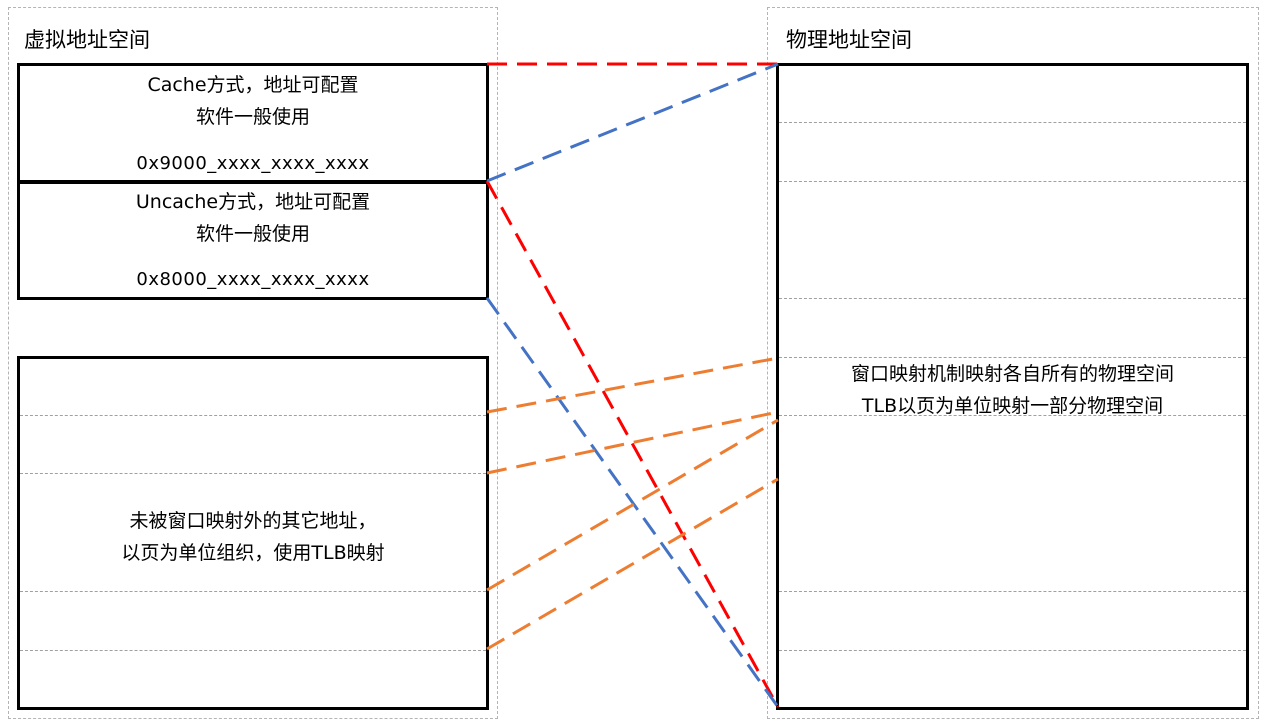 The image size is (1265, 726). Describe the element at coordinates (253, 163) in the screenshot. I see `cache-window-address: 0x9000_xxxx_xxxx_xxxx` at that location.